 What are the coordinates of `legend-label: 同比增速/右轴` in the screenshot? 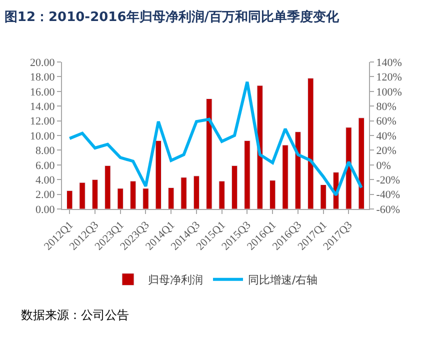 It's located at (283, 280).